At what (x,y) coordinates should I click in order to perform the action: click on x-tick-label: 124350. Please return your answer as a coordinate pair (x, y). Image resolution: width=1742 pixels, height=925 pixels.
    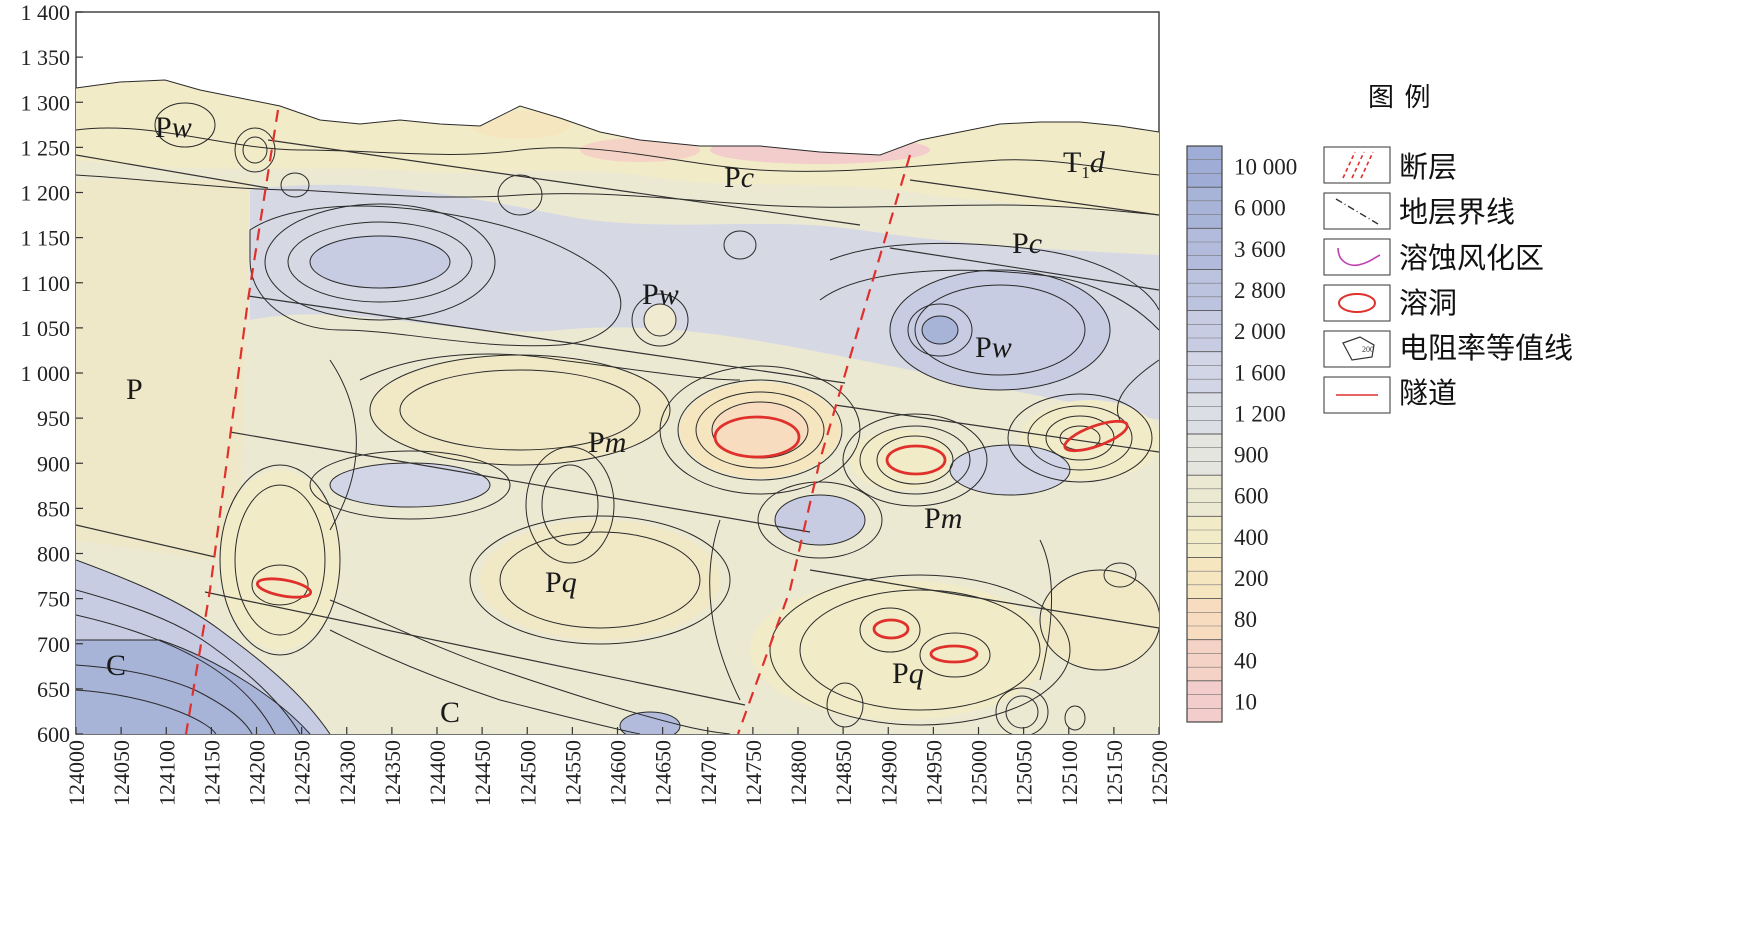
    Looking at the image, I should click on (392, 773).